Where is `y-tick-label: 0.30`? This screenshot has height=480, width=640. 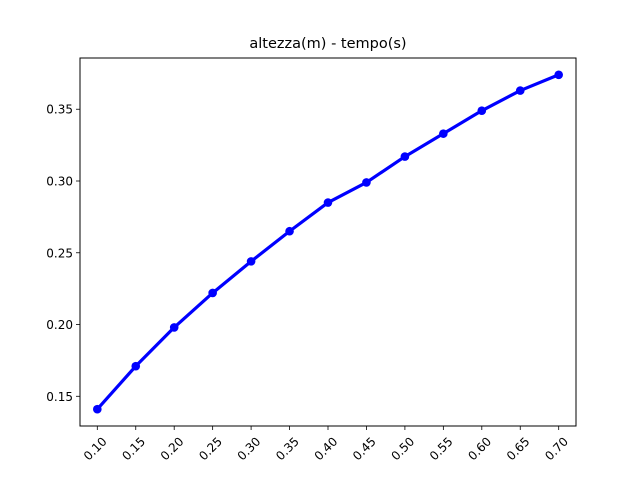 y-tick-label: 0.30 is located at coordinates (59, 182).